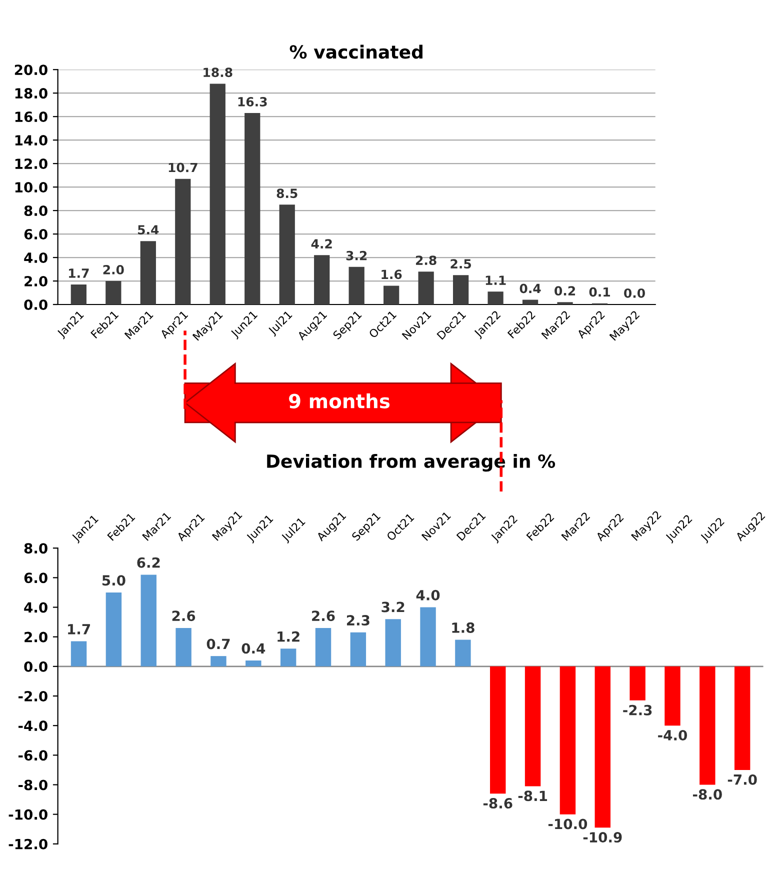  Describe the element at coordinates (602, 837) in the screenshot. I see `data-label: -10.9` at that location.